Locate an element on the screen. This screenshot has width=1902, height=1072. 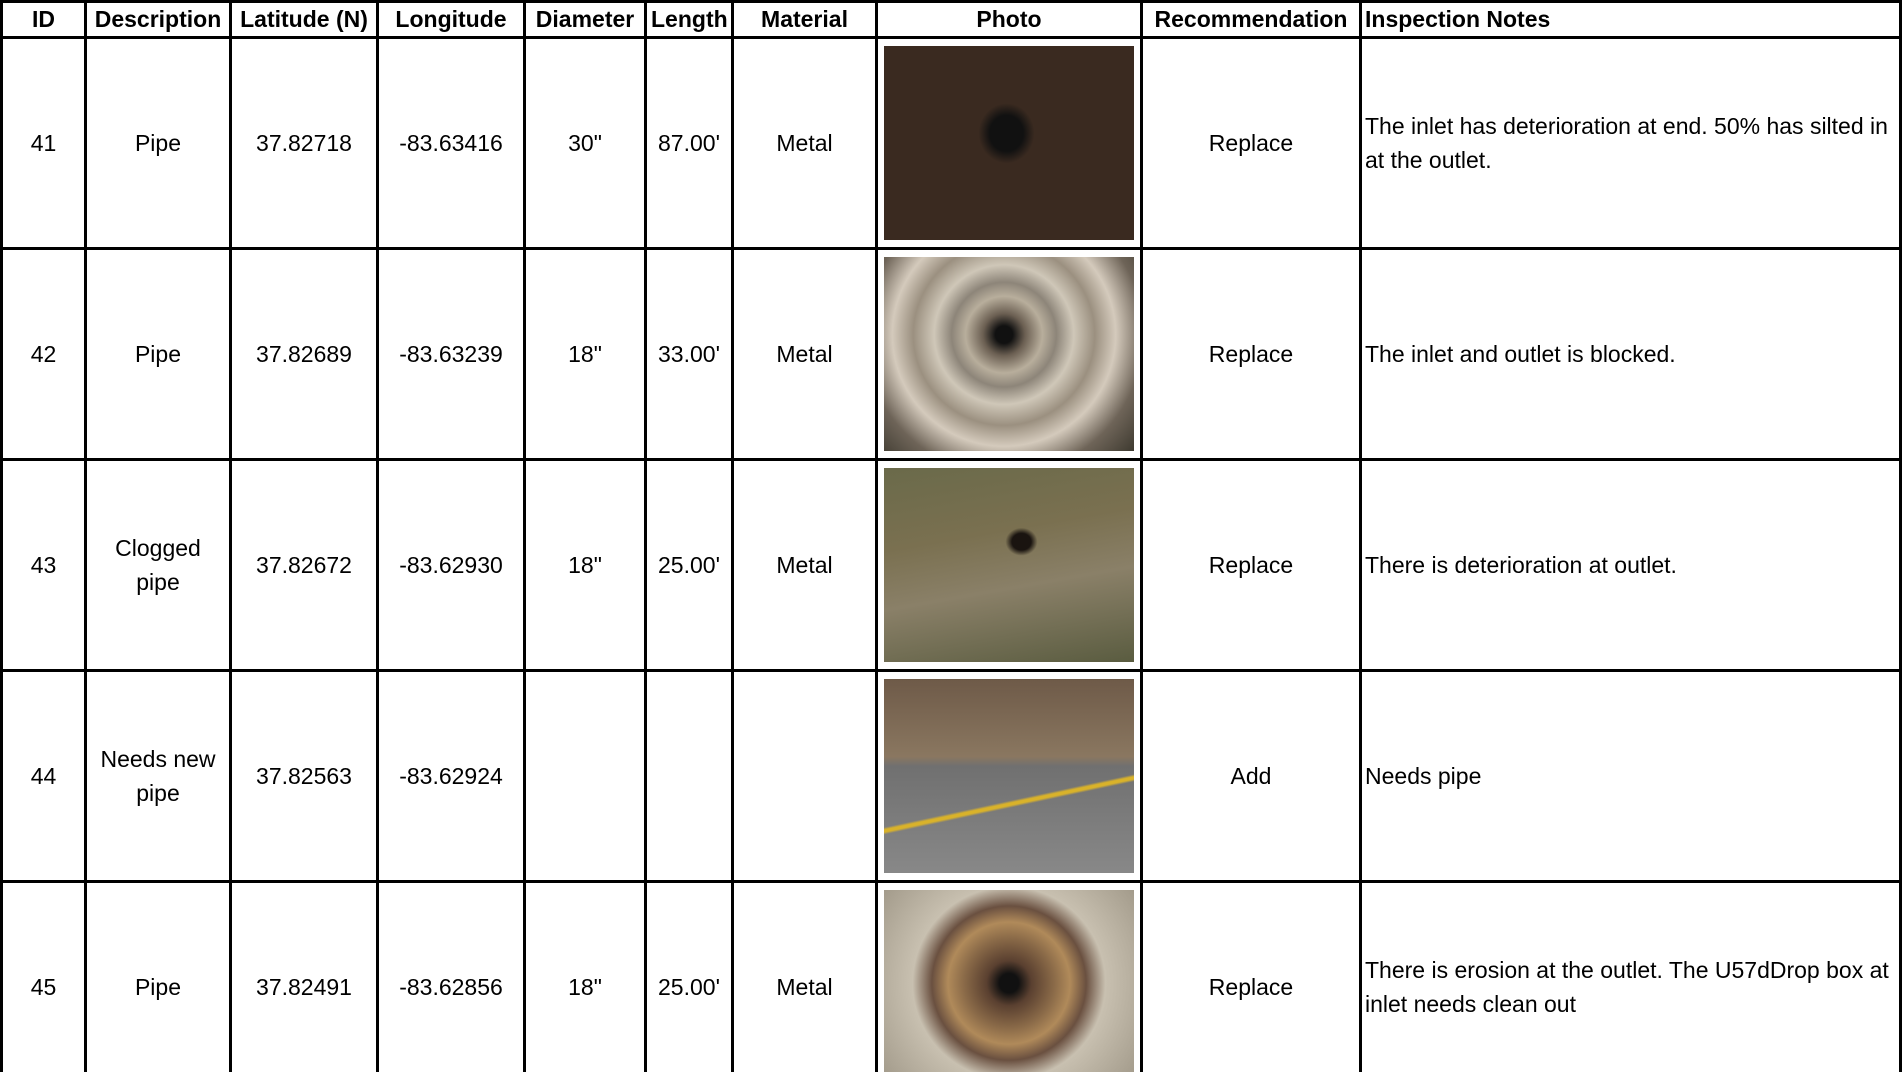
id-cell: 42 is located at coordinates (43, 354).